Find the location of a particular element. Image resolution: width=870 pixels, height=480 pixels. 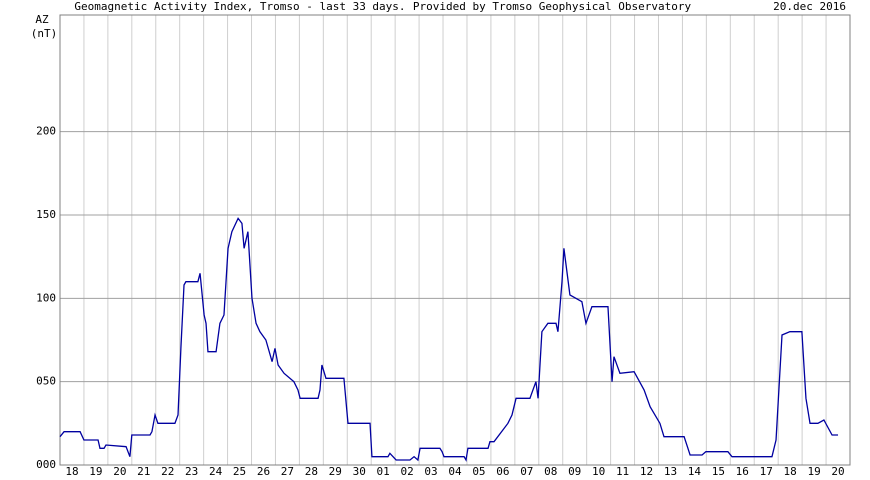

x-tick-label: 22 is located at coordinates (167, 471).